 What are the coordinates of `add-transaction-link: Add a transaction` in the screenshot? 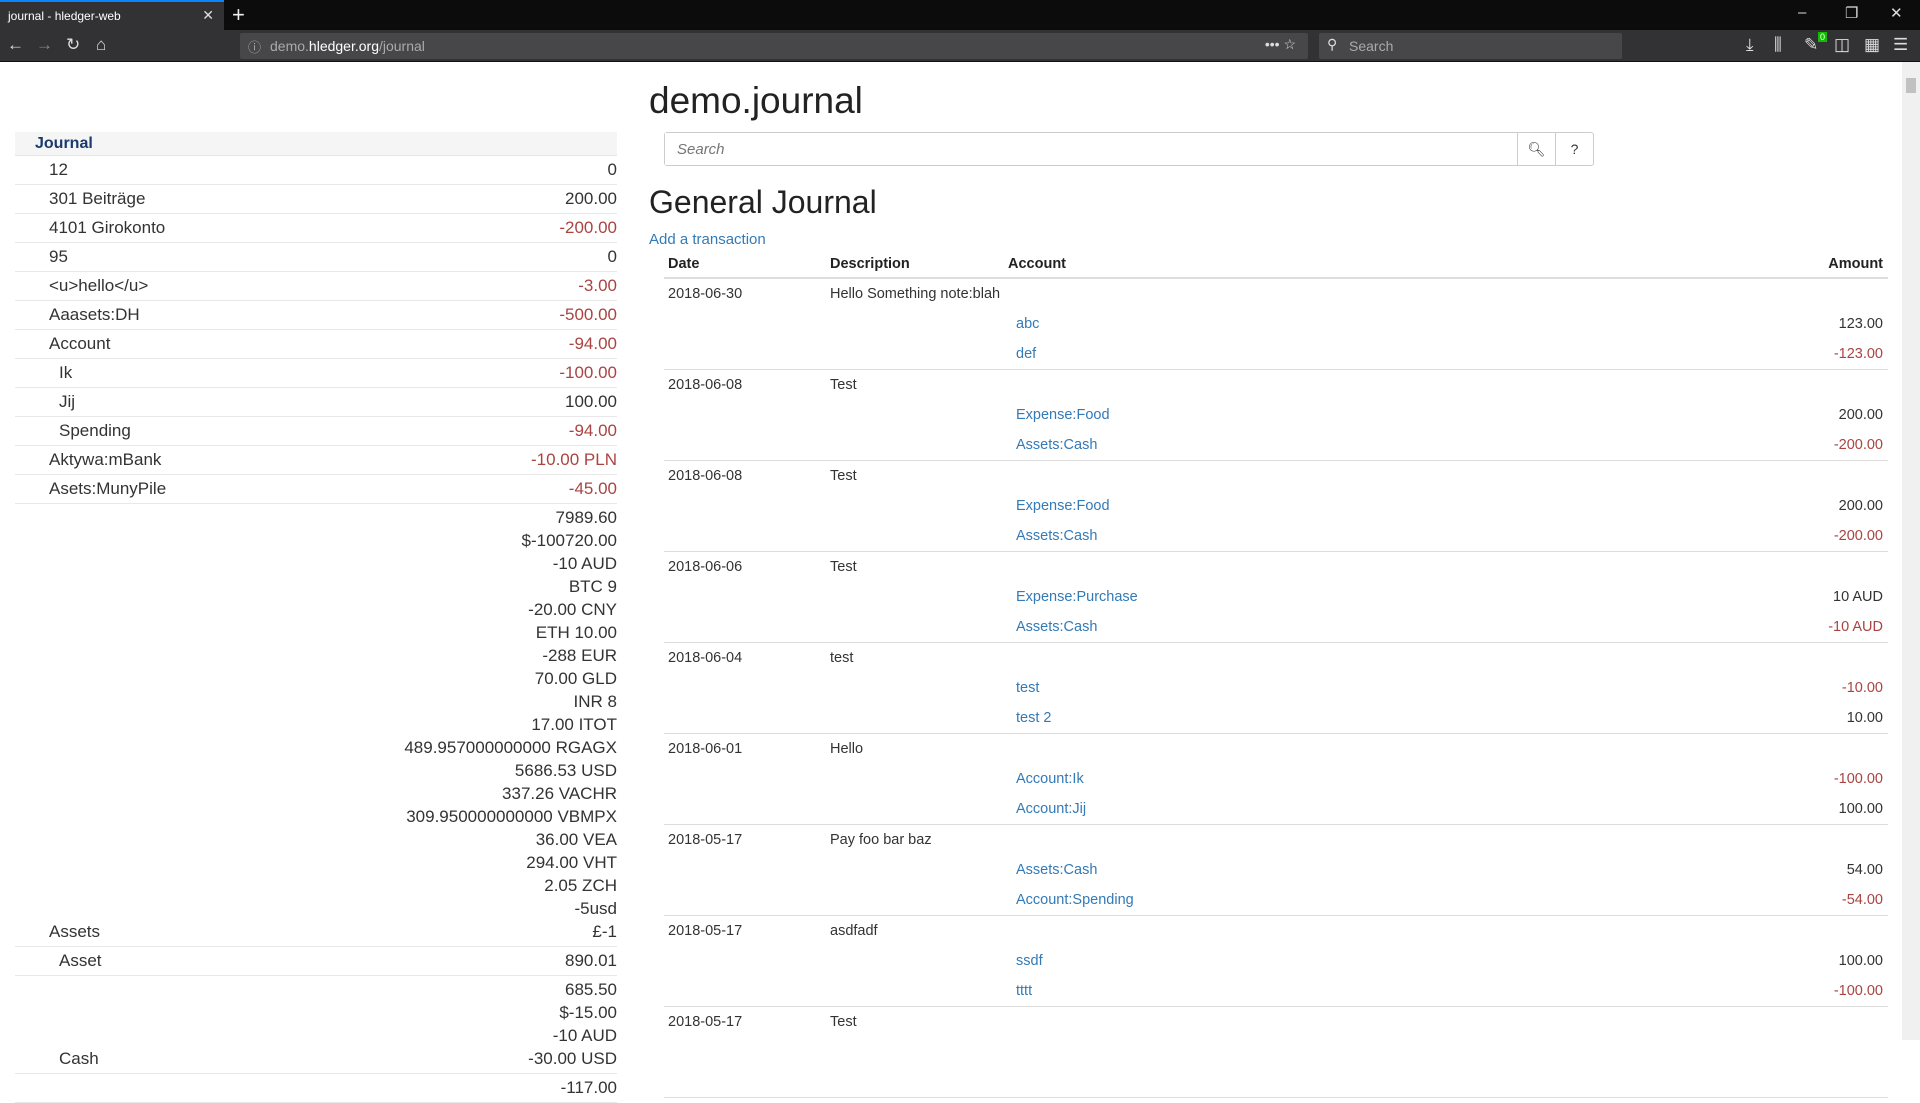 It's located at (707, 239).